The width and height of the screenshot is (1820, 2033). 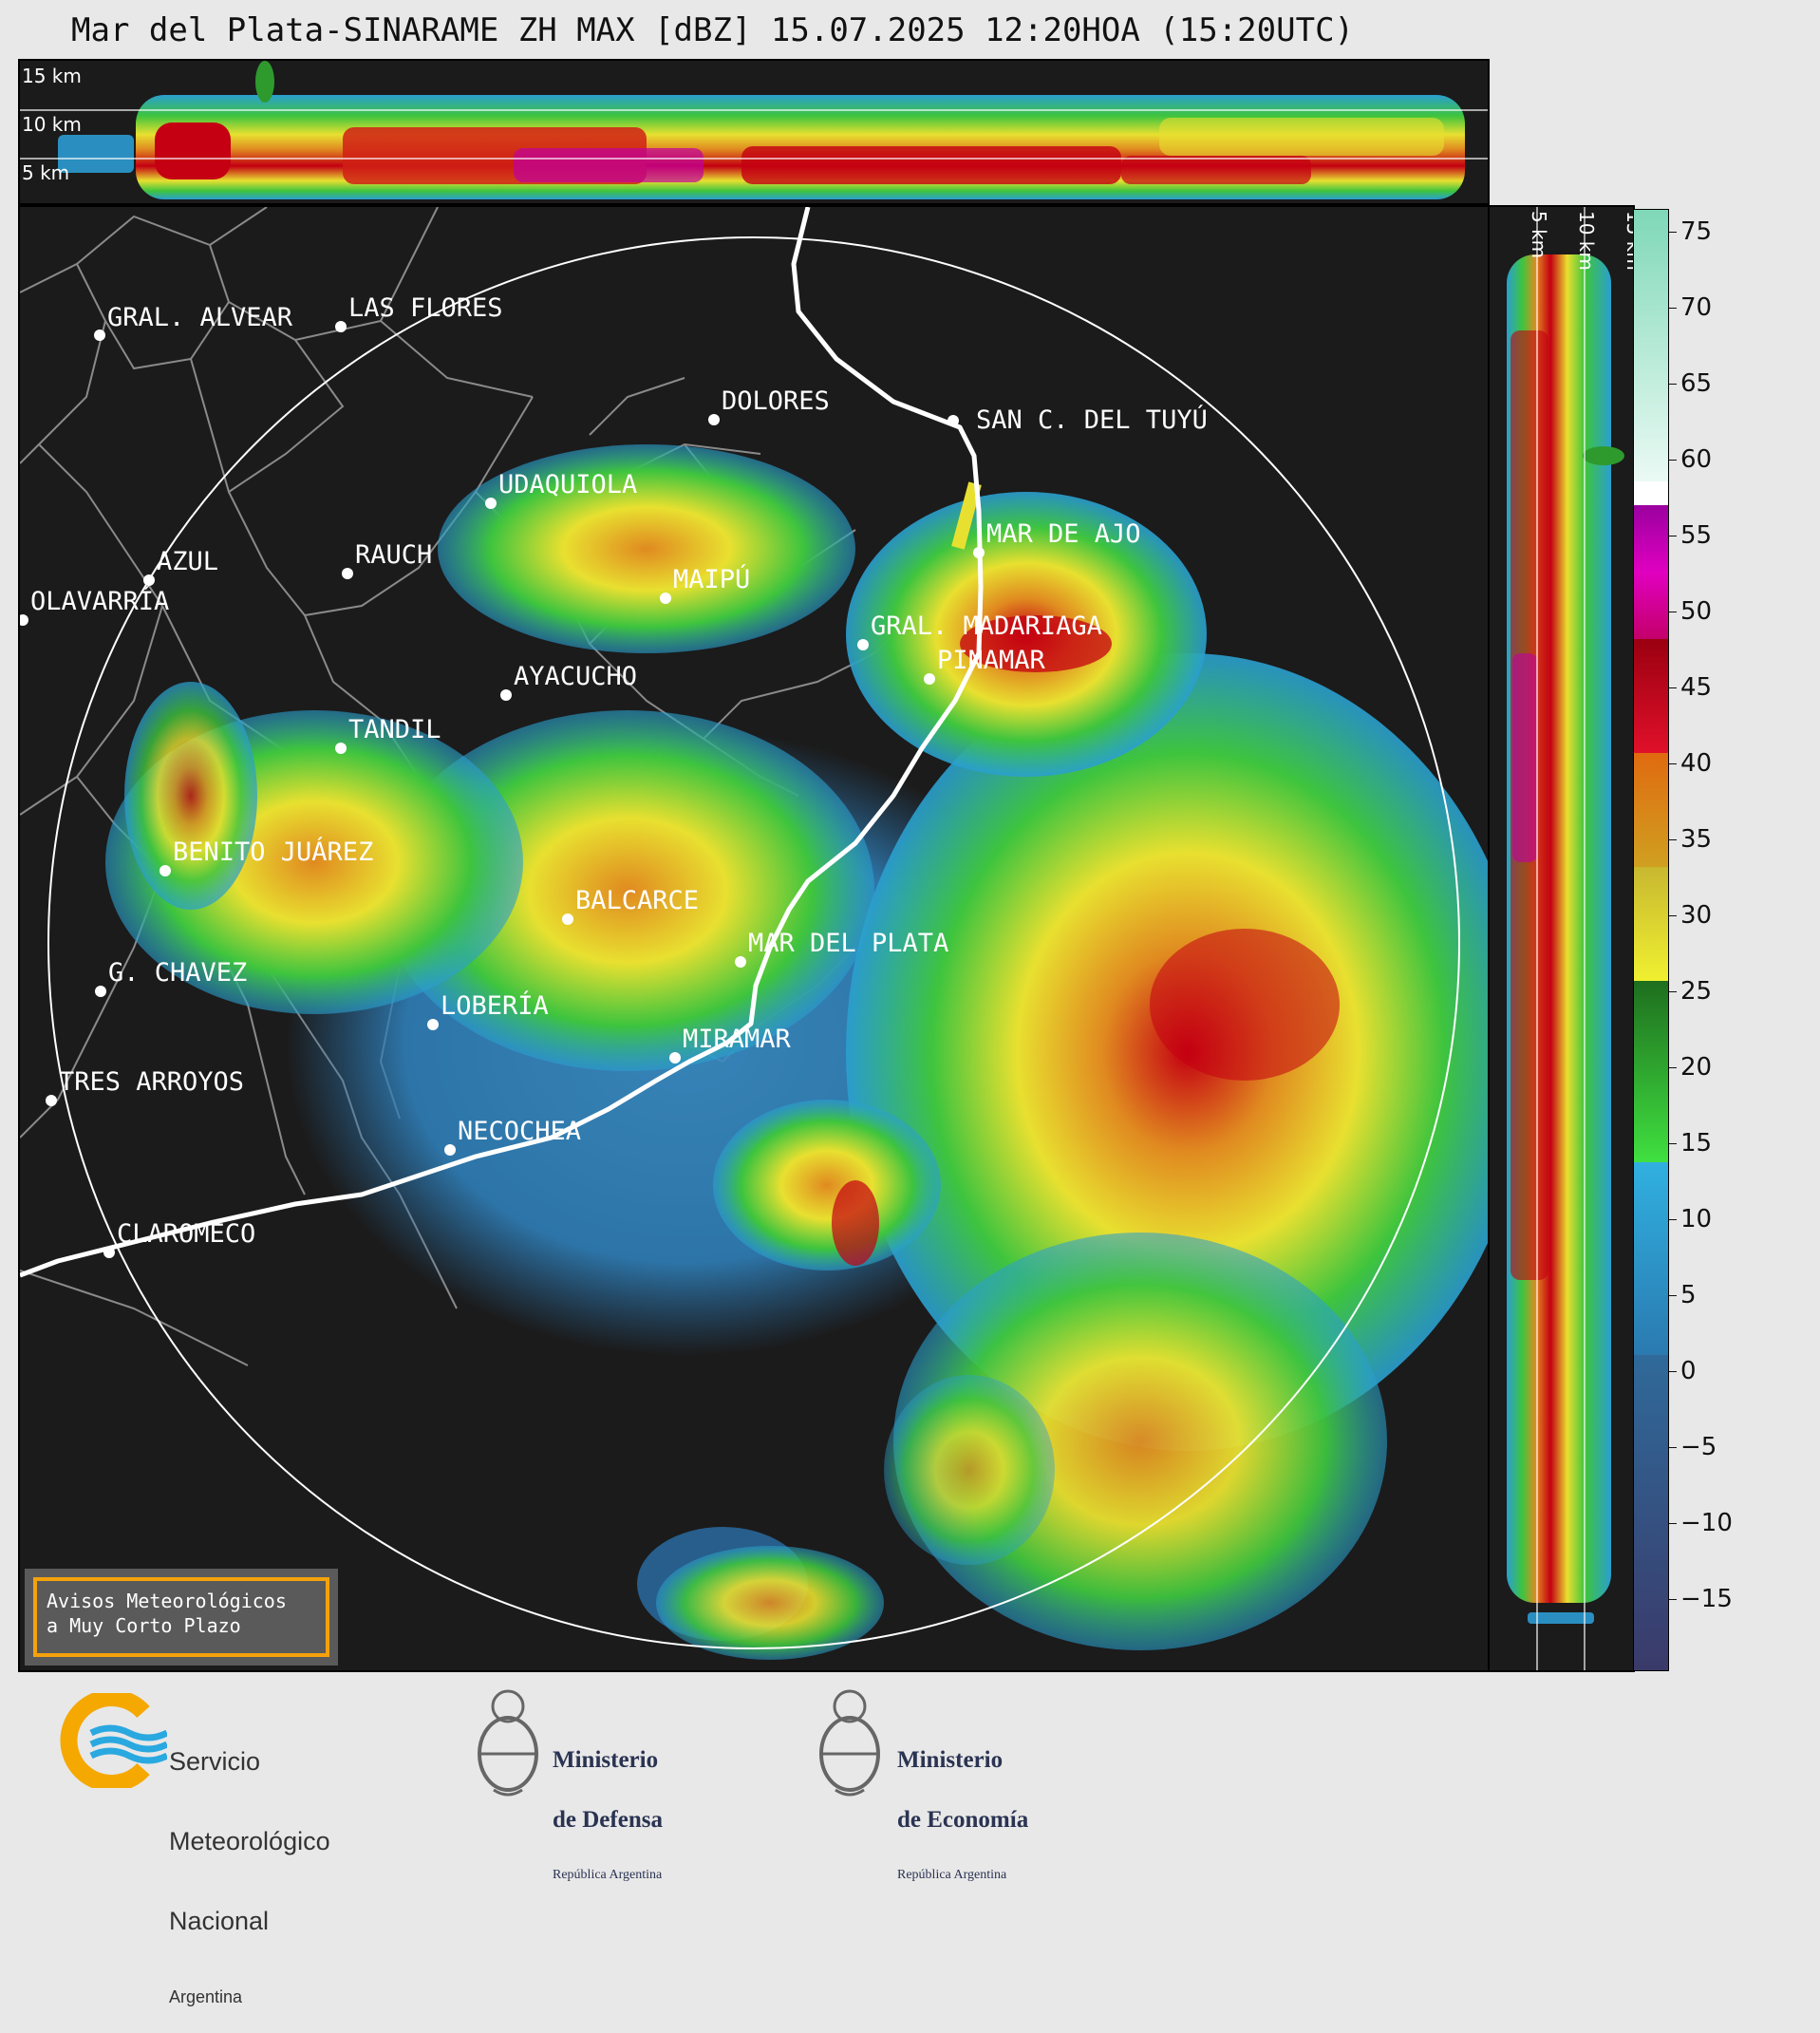 I want to click on city-label-benito-juarez: BENITO JUÁREZ, so click(x=273, y=852).